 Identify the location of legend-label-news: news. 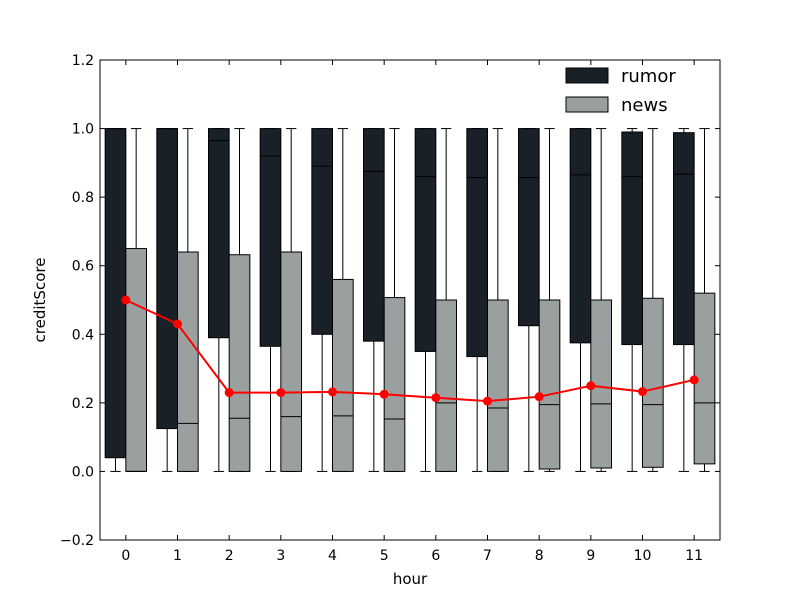
(644, 105).